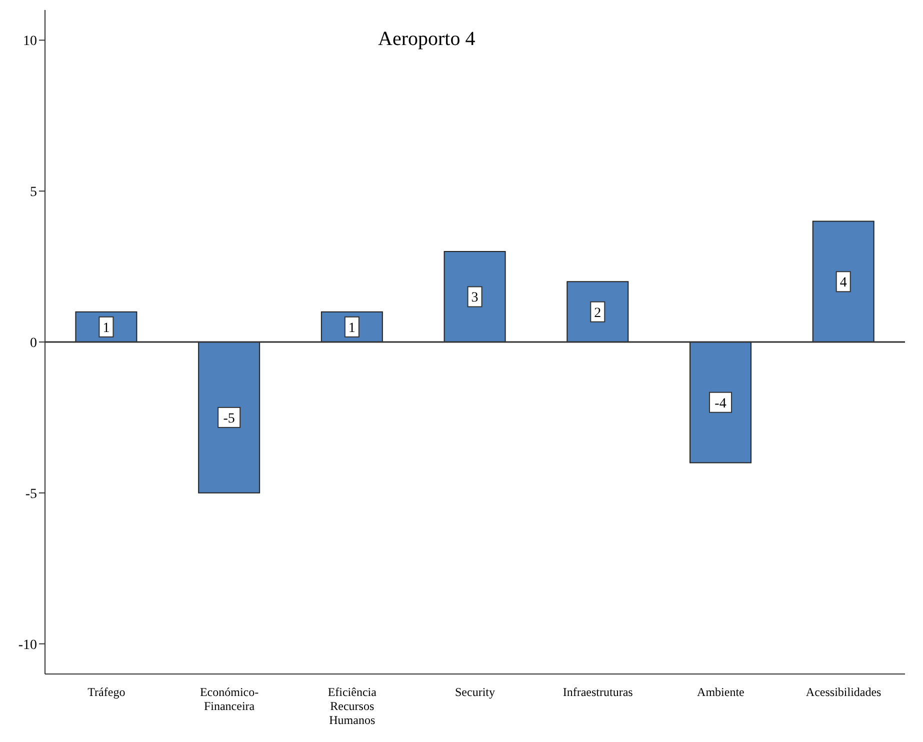 This screenshot has height=742, width=923. I want to click on x-tick-label: Acessibilidades, so click(844, 692).